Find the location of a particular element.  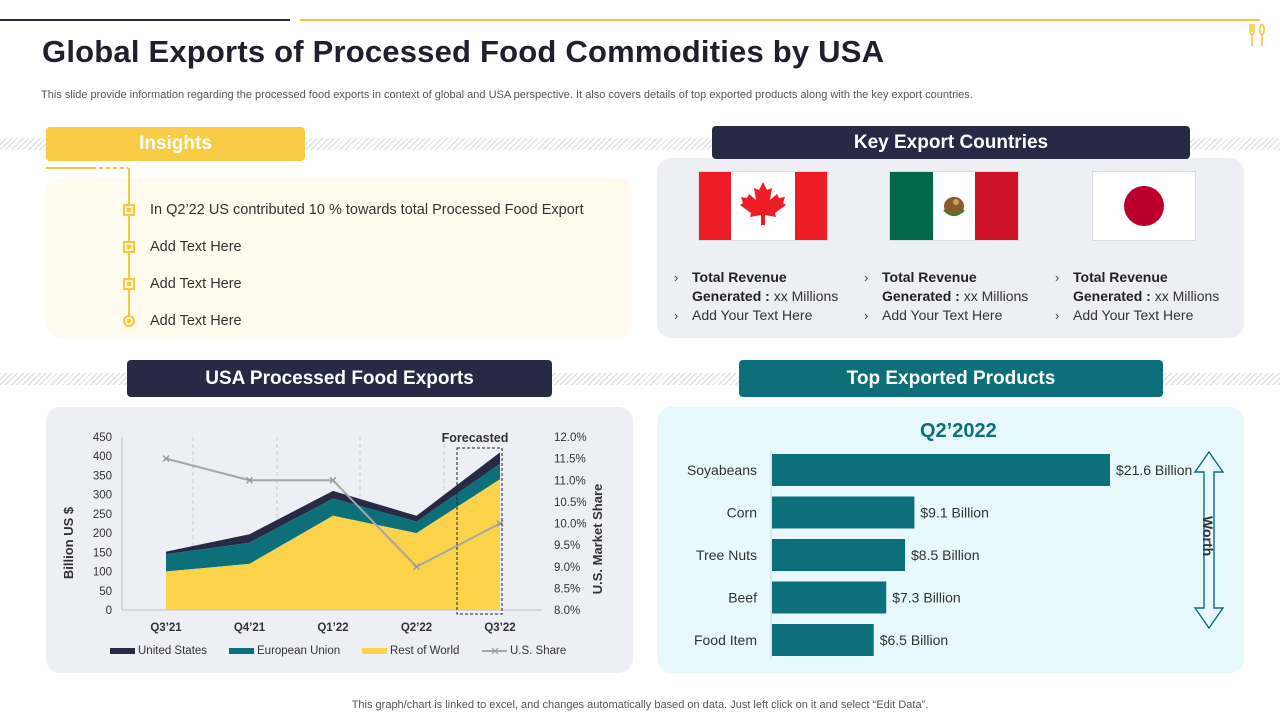

timeline-dash is located at coordinates (110, 168).